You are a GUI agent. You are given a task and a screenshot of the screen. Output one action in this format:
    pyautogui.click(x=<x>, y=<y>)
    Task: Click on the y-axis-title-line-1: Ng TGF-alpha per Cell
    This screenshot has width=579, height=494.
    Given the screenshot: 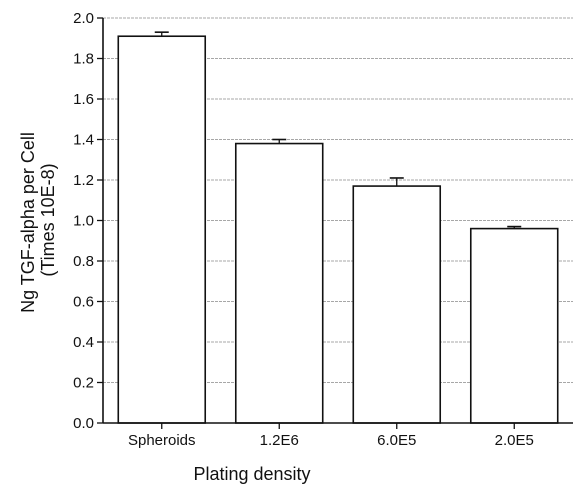 What is the action you would take?
    pyautogui.click(x=28, y=222)
    